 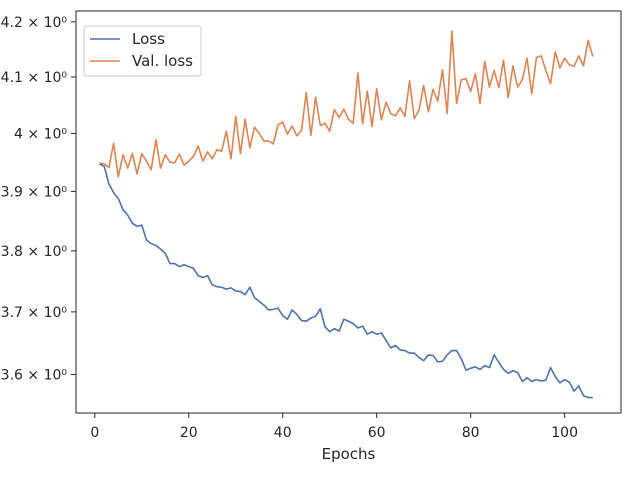 I want to click on y-tick-label: 4.2 × 10⁰, so click(x=34, y=23).